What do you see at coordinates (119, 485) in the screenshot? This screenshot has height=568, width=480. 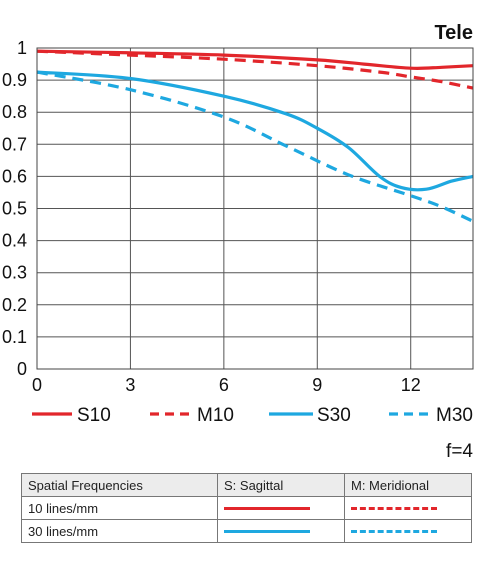 I see `header-spatial-frequencies: Spatial Frequencies` at bounding box center [119, 485].